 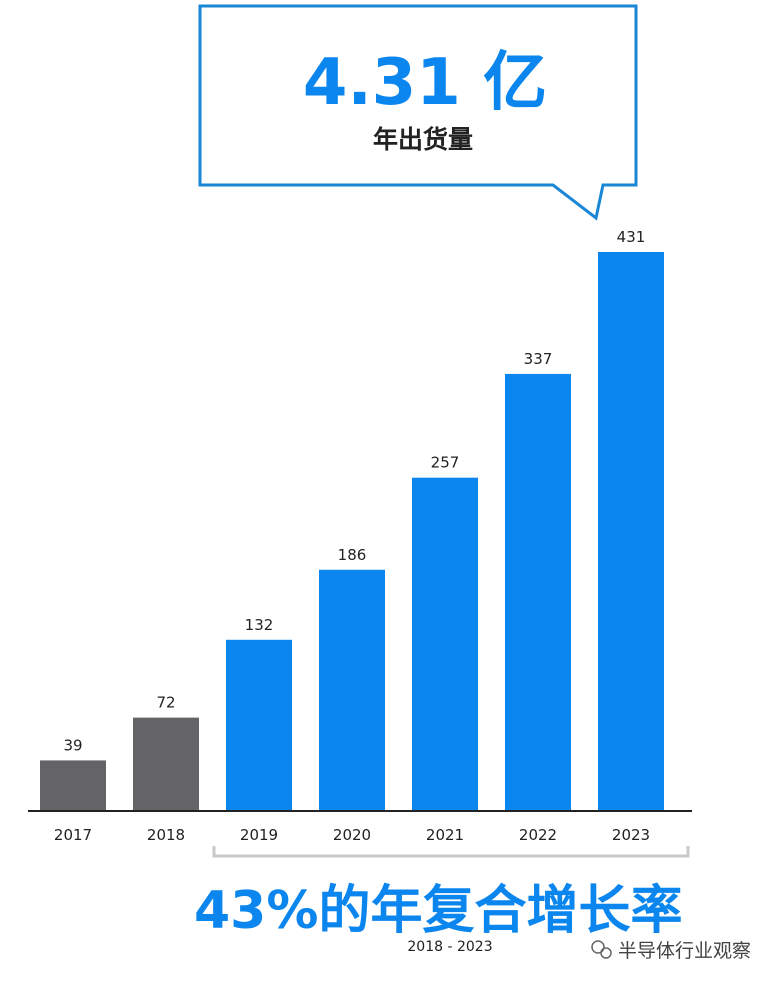 What do you see at coordinates (601, 949) in the screenshot?
I see `wechat-icon` at bounding box center [601, 949].